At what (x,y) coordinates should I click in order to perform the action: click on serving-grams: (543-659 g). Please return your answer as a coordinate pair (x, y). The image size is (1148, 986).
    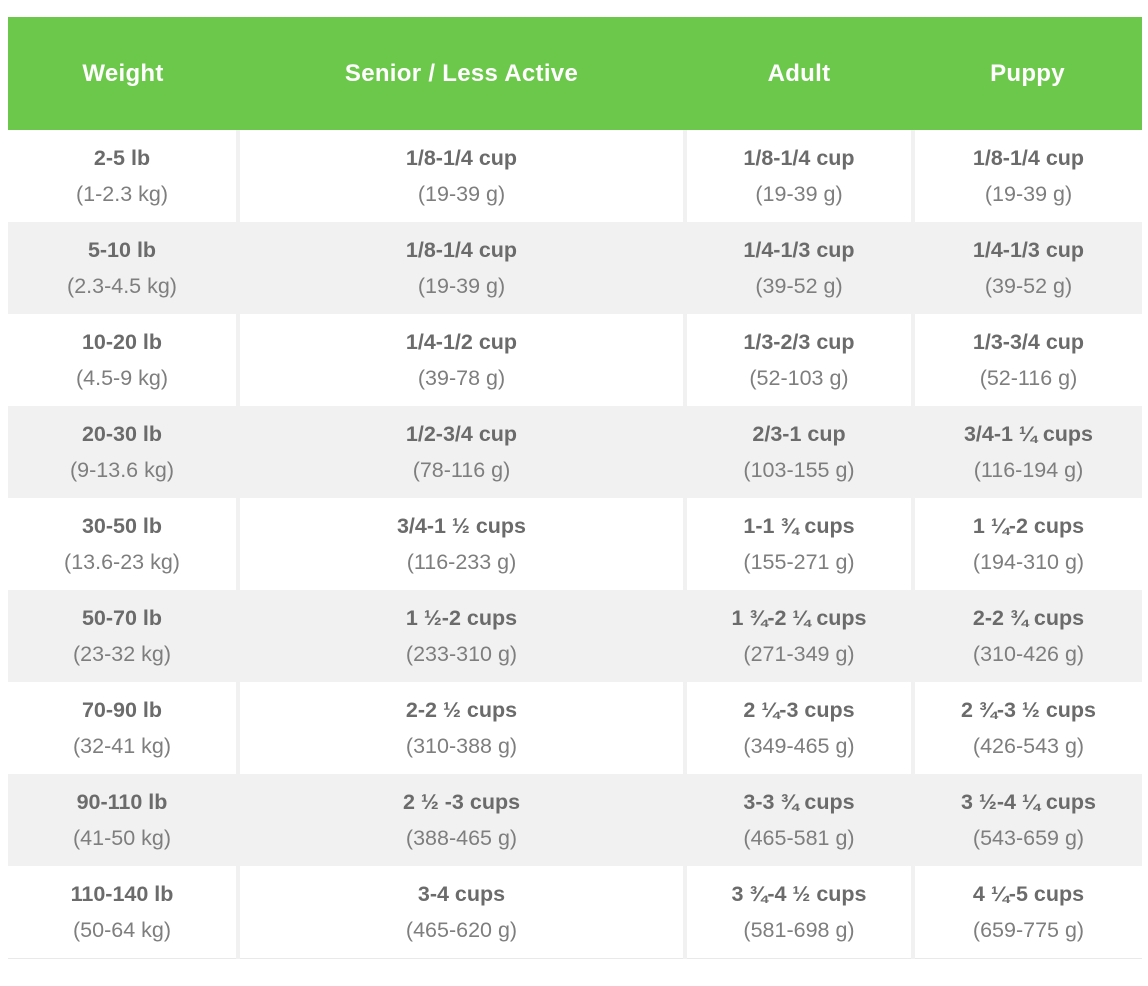
    Looking at the image, I should click on (1028, 838).